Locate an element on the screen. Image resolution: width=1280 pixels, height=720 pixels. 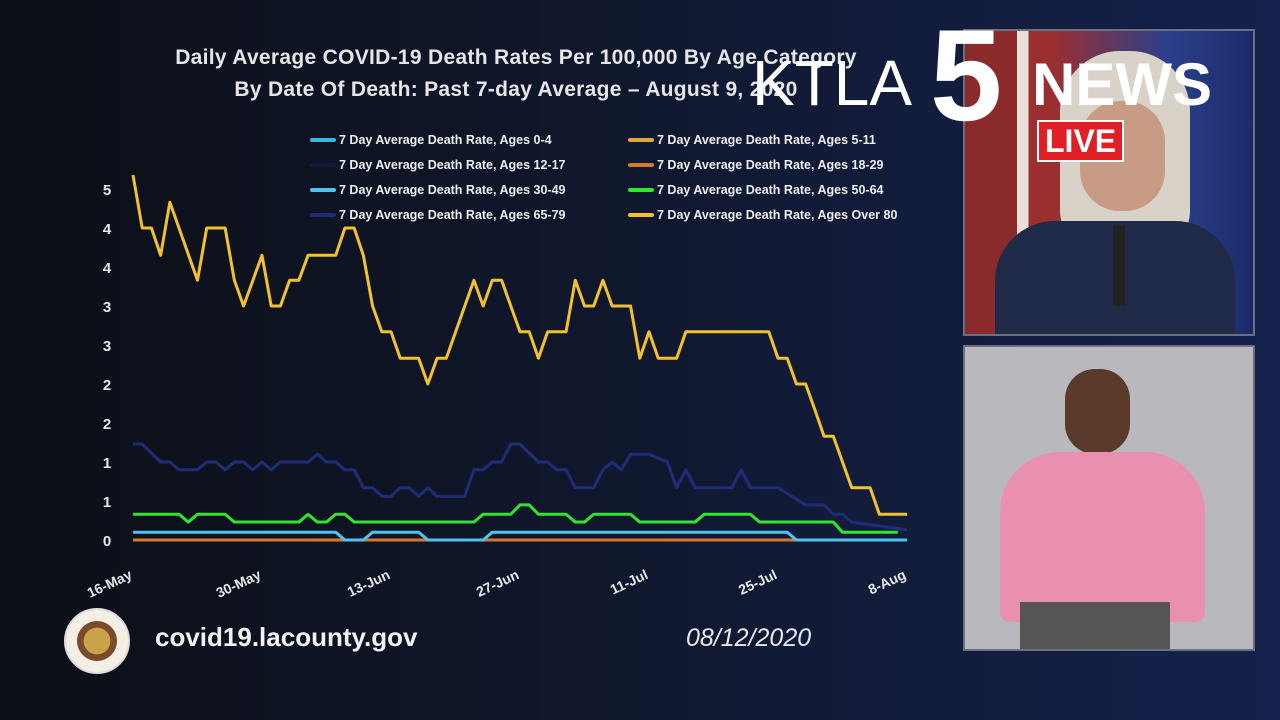
x-tick-label: 27-Jun is located at coordinates (498, 583).